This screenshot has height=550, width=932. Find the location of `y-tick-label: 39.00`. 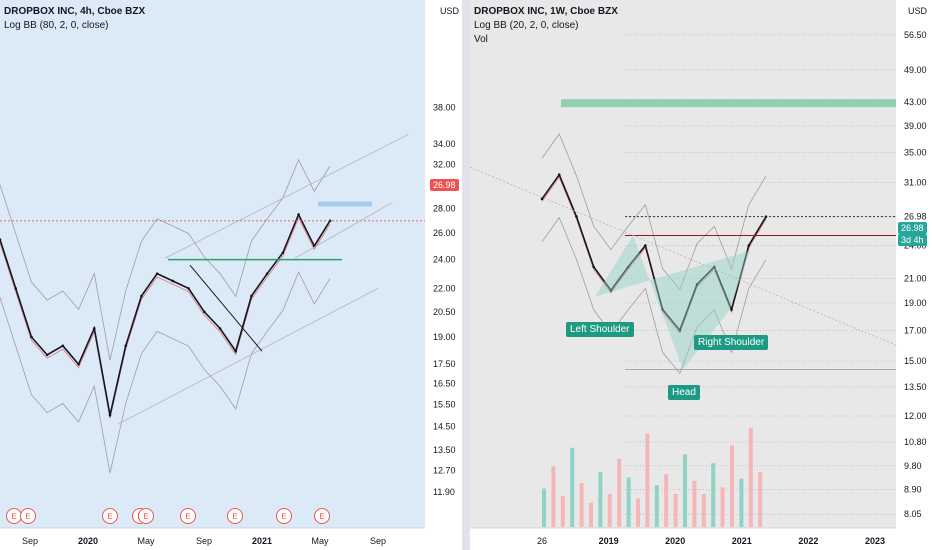

y-tick-label: 39.00 is located at coordinates (915, 126).